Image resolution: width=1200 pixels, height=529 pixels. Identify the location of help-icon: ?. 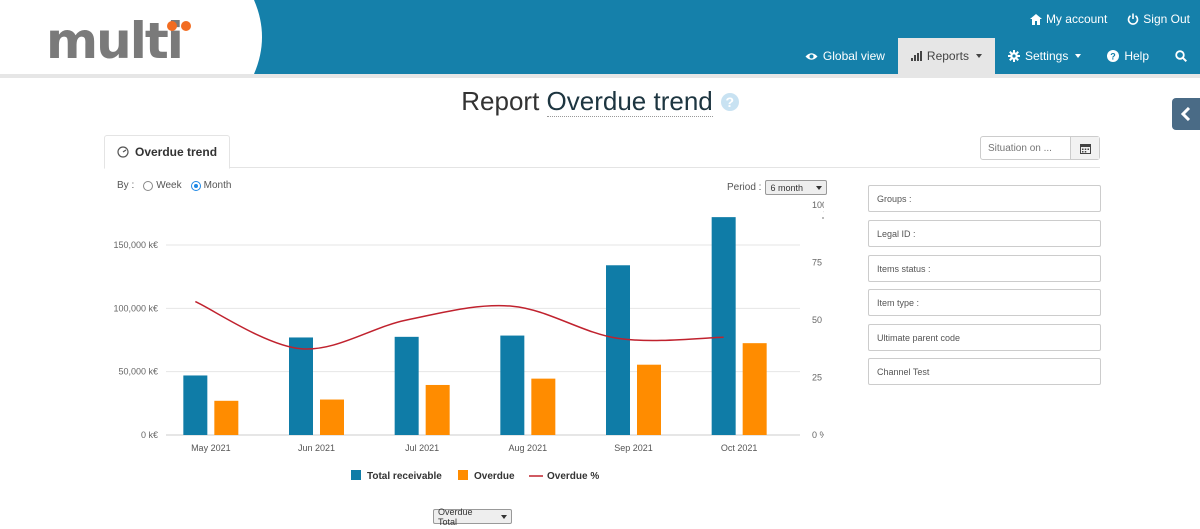
(729, 102).